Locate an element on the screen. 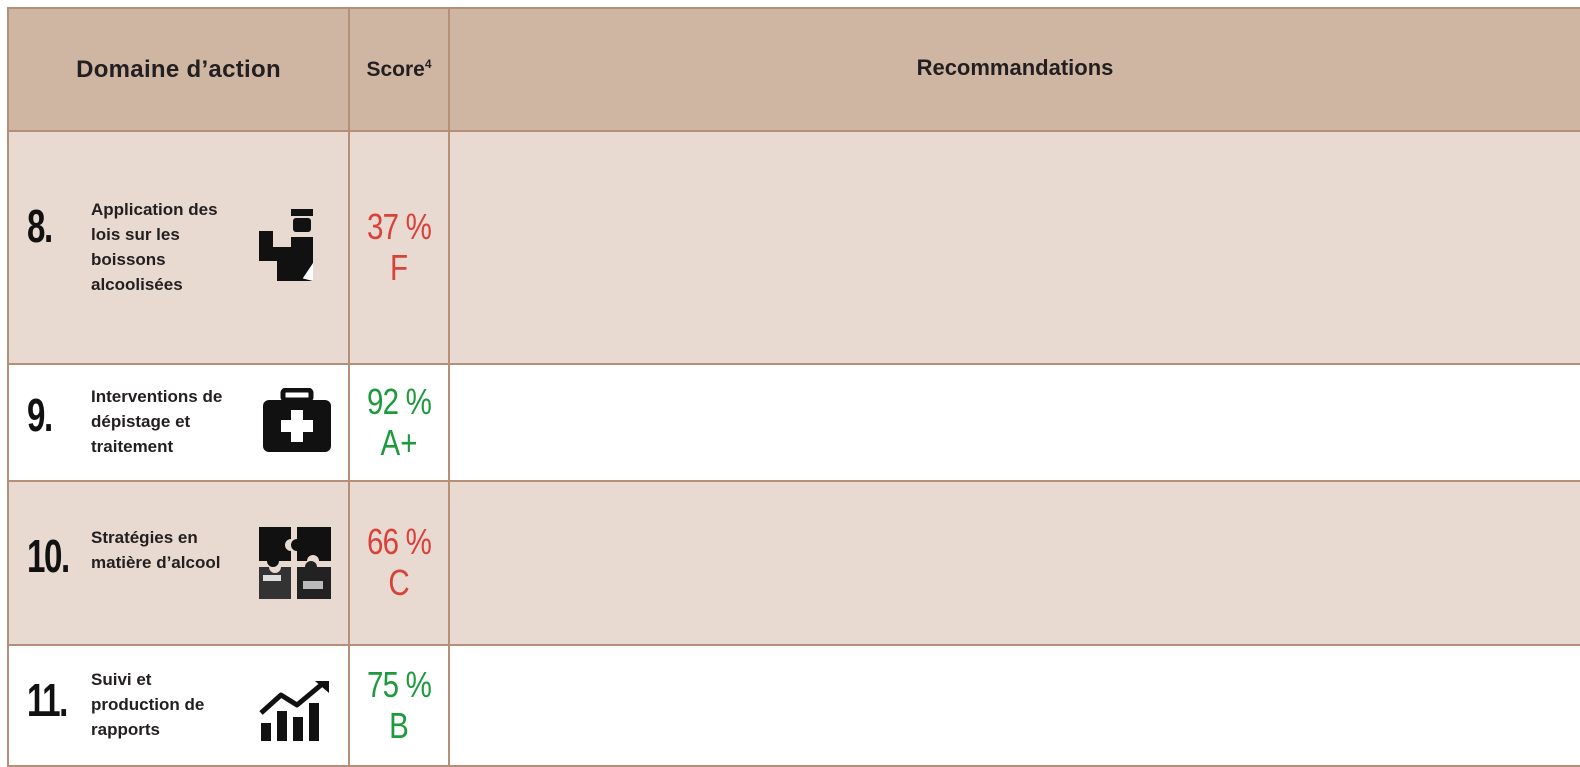  domain-name: Suivi et production de rapports is located at coordinates (148, 704).